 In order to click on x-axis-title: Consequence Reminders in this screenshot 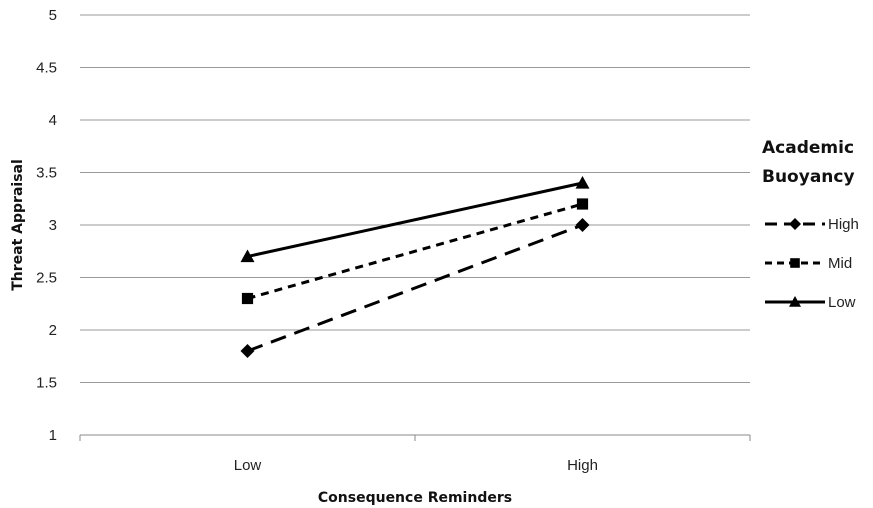, I will do `click(415, 498)`.